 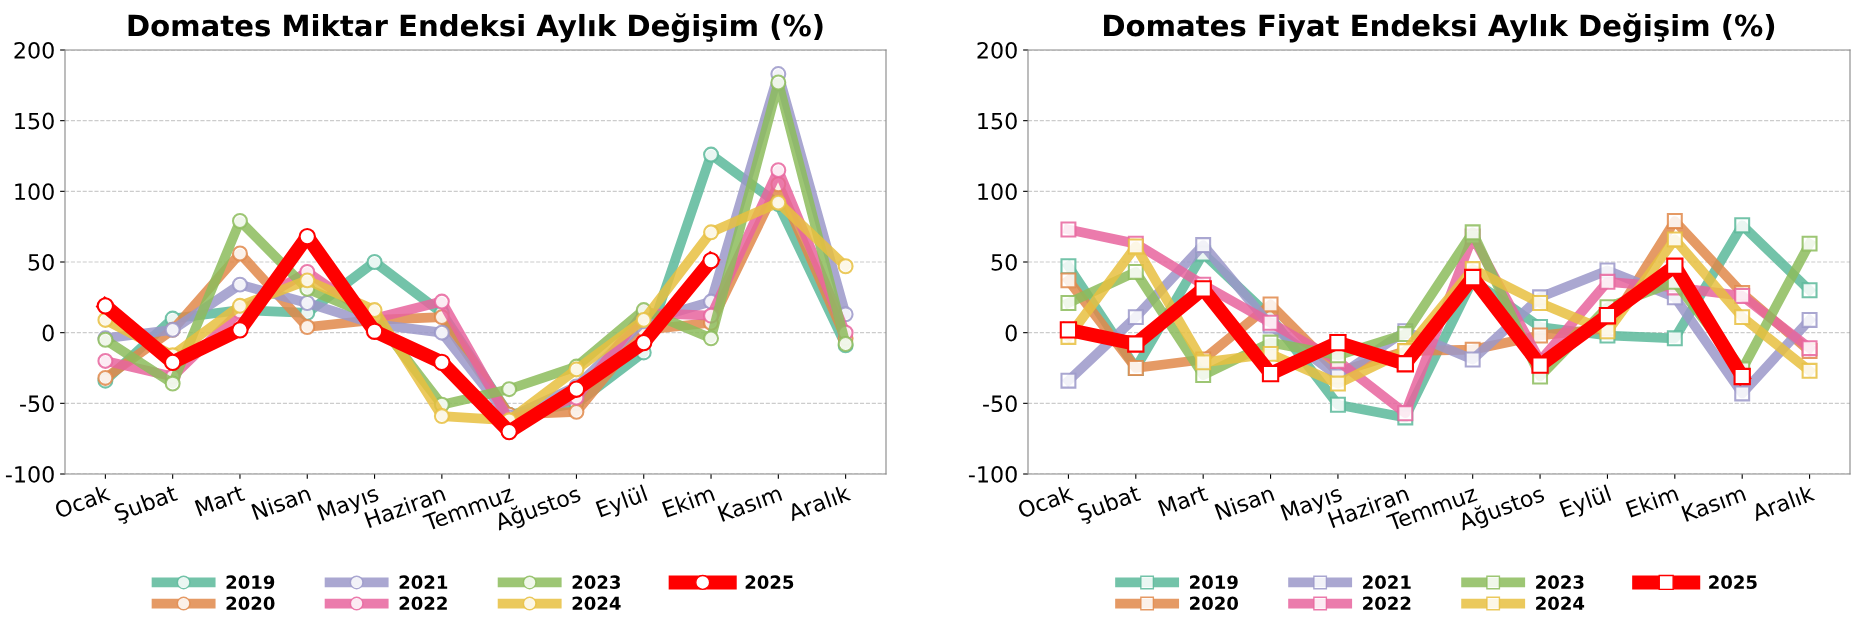 I want to click on chart-title: Domates Fiyat Endeksi Aylık Değişim (%), so click(x=1439, y=28).